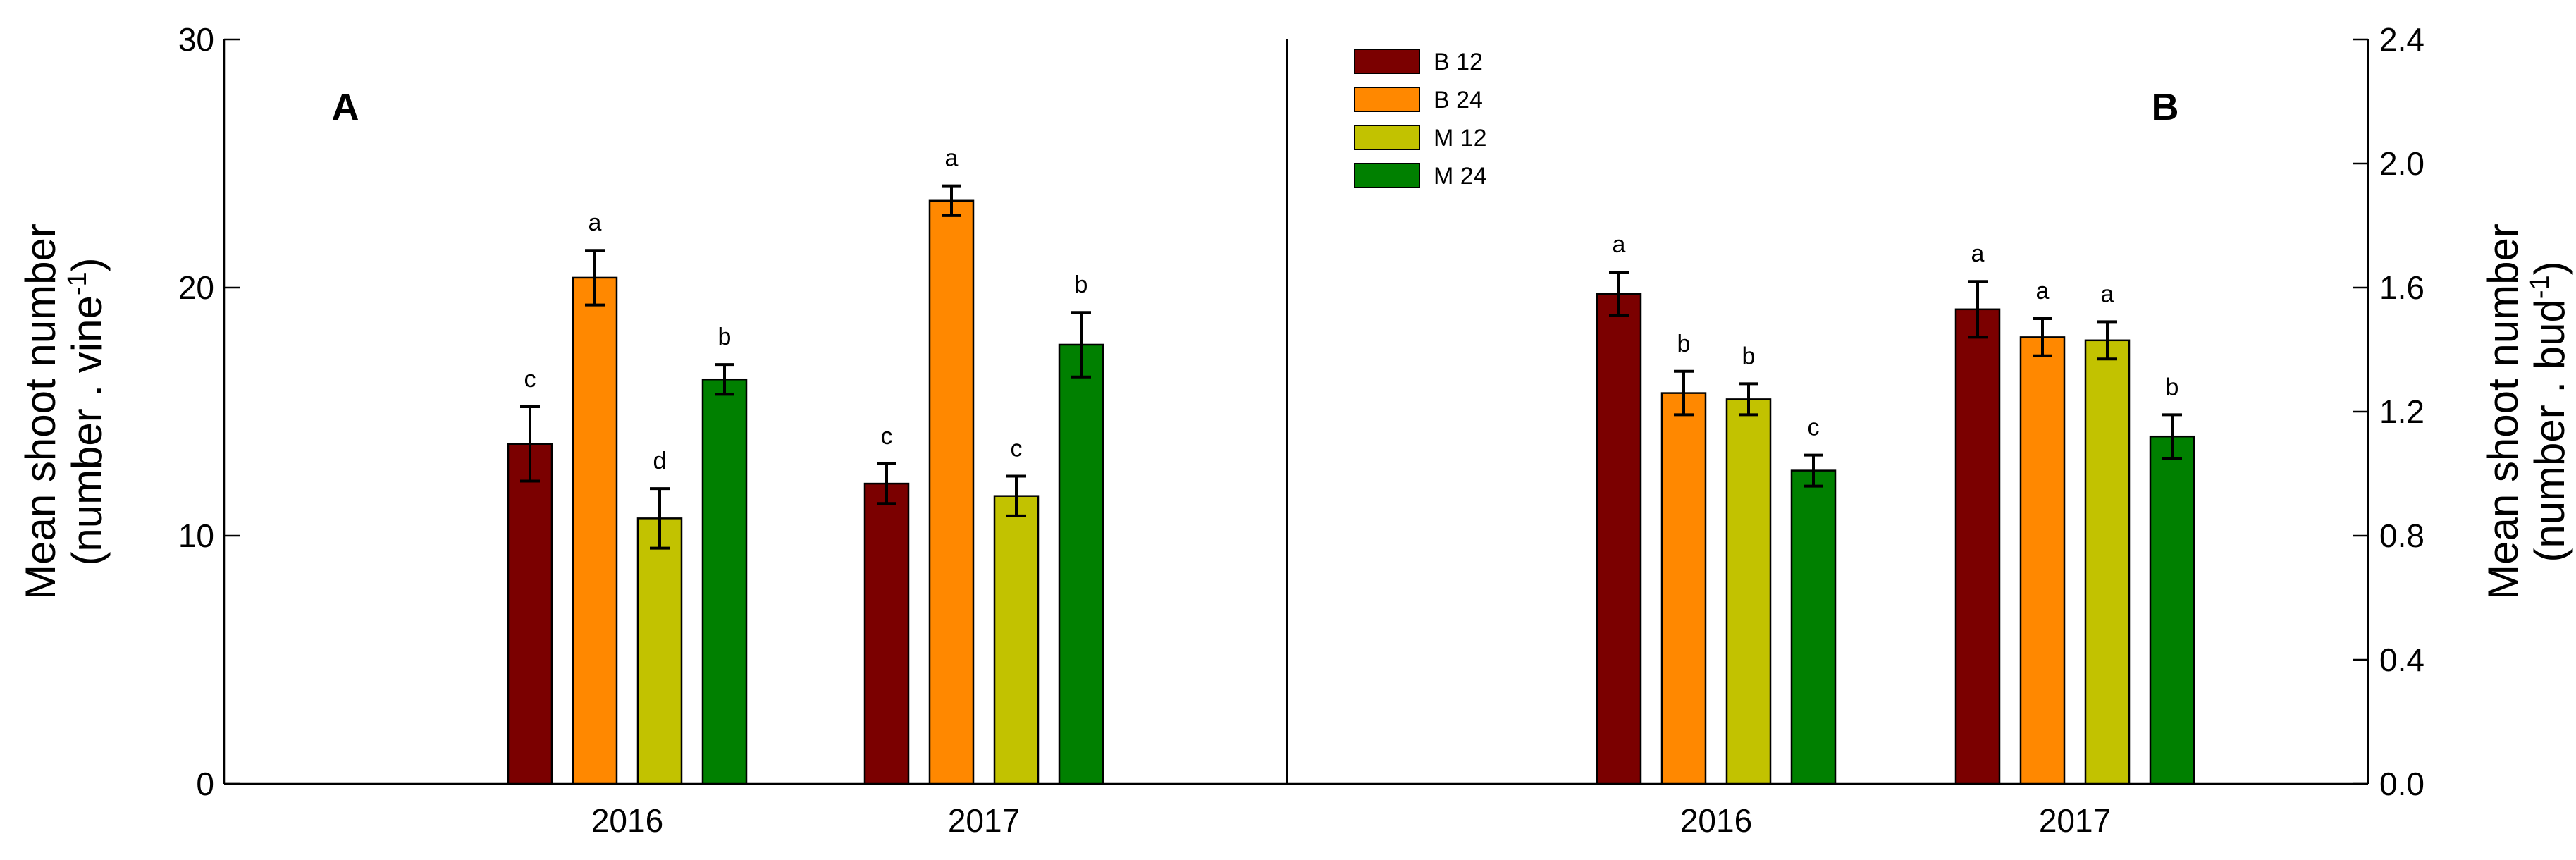 This screenshot has height=860, width=2576. I want to click on legend-label: B 24, so click(1458, 100).